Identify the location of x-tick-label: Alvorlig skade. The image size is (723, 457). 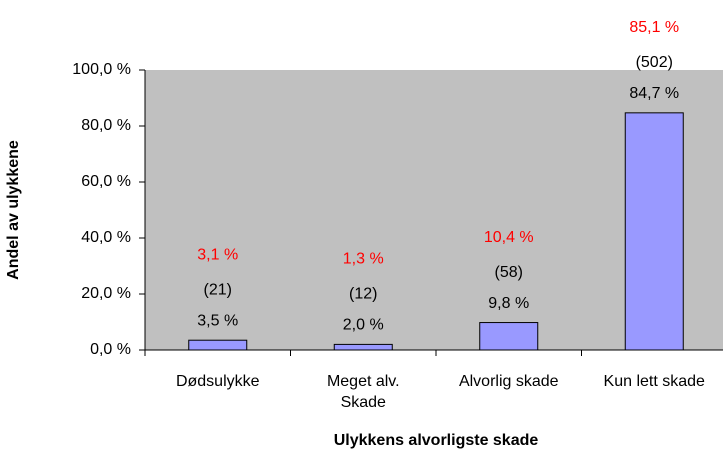
(508, 381).